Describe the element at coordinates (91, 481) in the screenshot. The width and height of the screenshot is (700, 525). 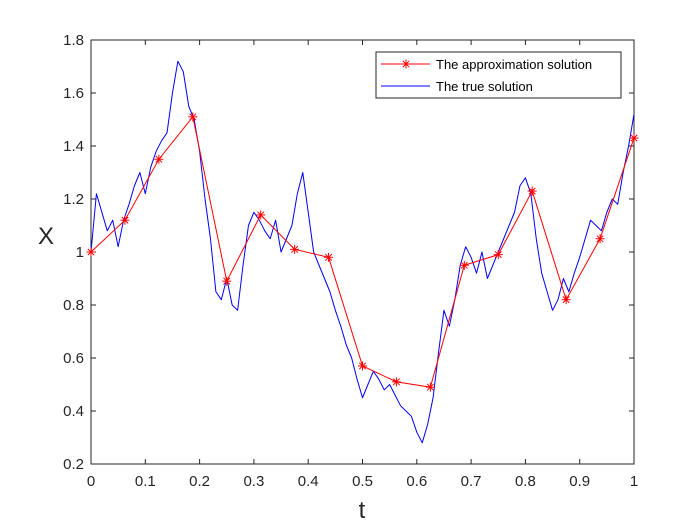
I see `x-tick-label: 0` at that location.